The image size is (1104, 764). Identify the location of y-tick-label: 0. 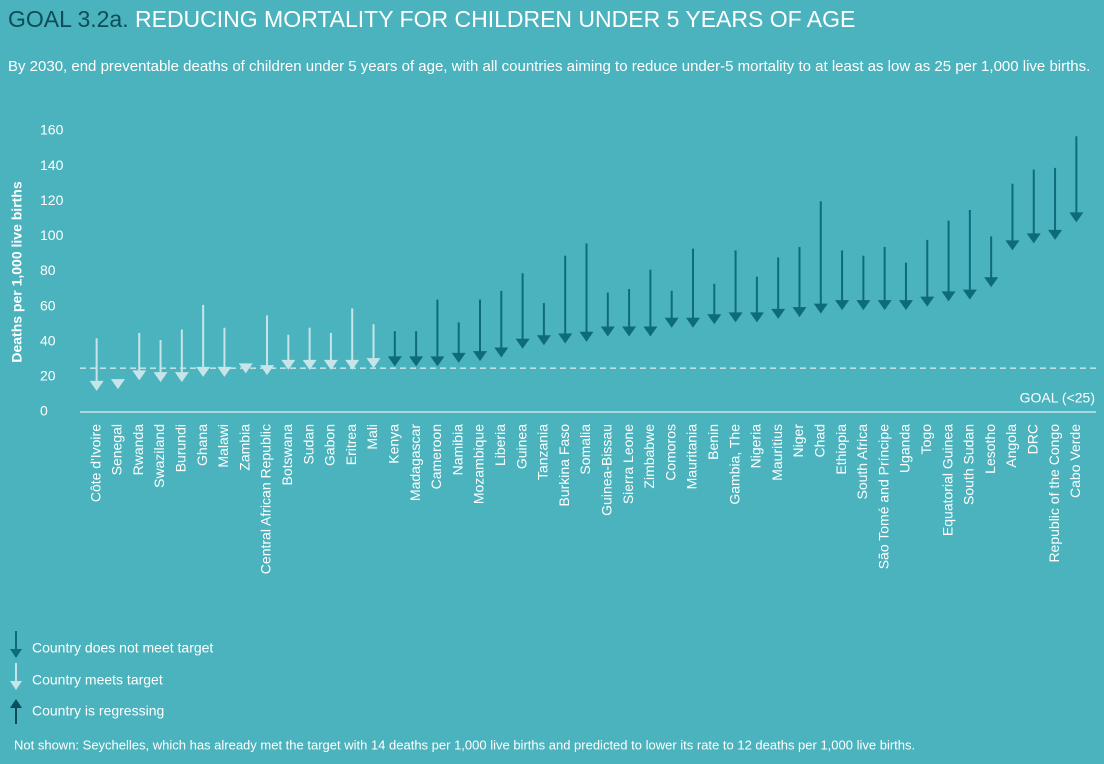
(44, 411).